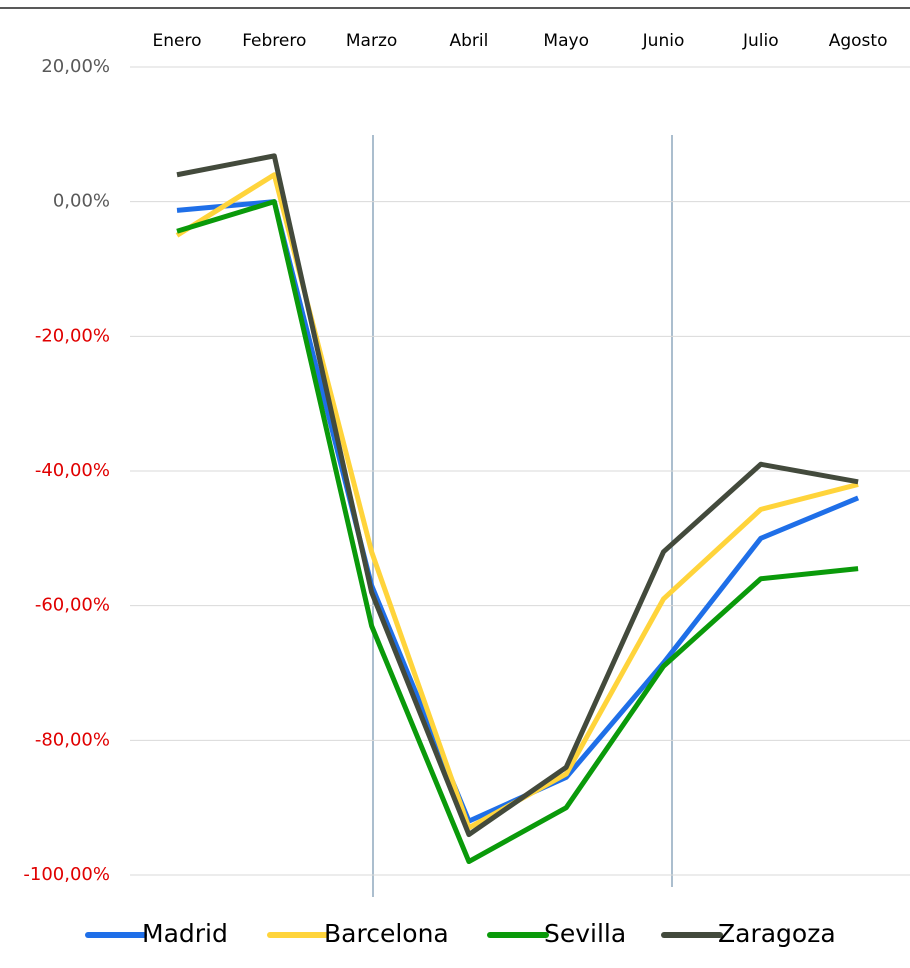 This screenshot has height=968, width=910. Describe the element at coordinates (371, 41) in the screenshot. I see `x-tick-label: Marzo` at that location.